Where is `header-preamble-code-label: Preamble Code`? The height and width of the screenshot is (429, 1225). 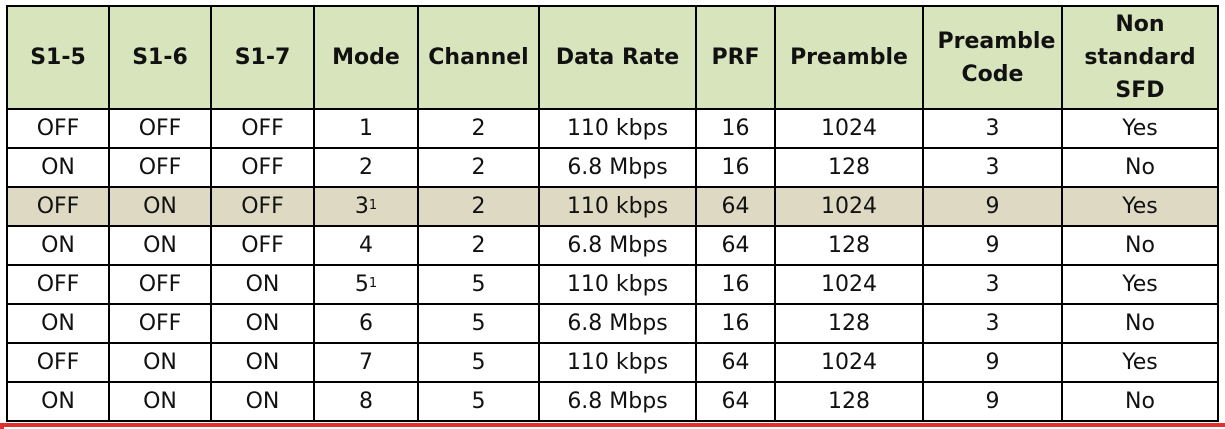
header-preamble-code-label: Preamble Code is located at coordinates (996, 57).